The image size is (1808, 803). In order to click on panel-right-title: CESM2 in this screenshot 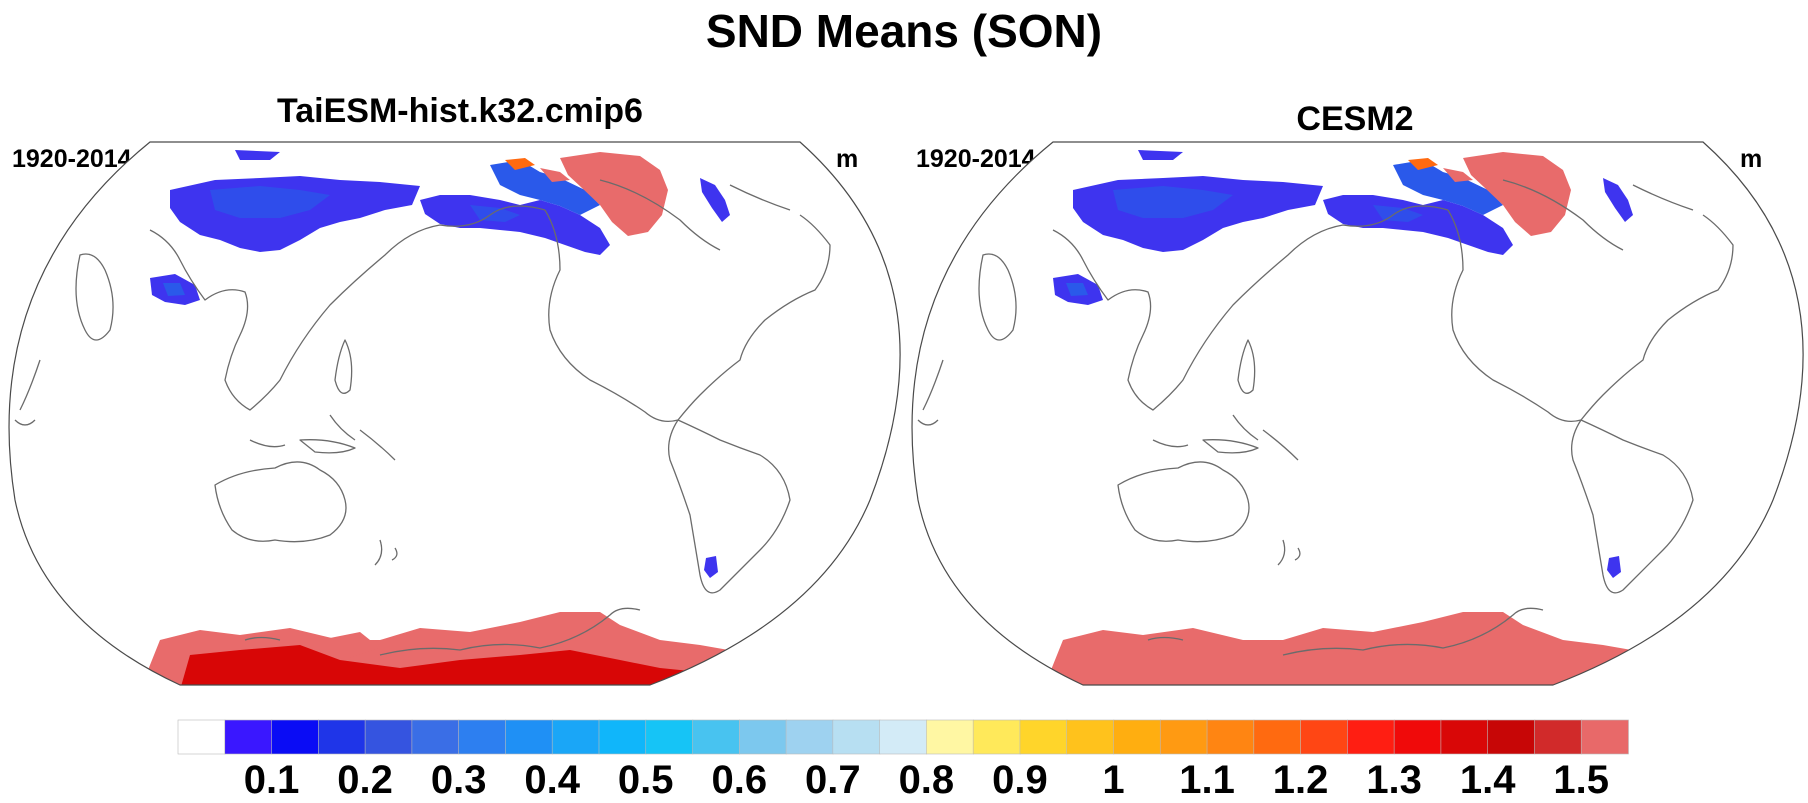, I will do `click(1355, 119)`.